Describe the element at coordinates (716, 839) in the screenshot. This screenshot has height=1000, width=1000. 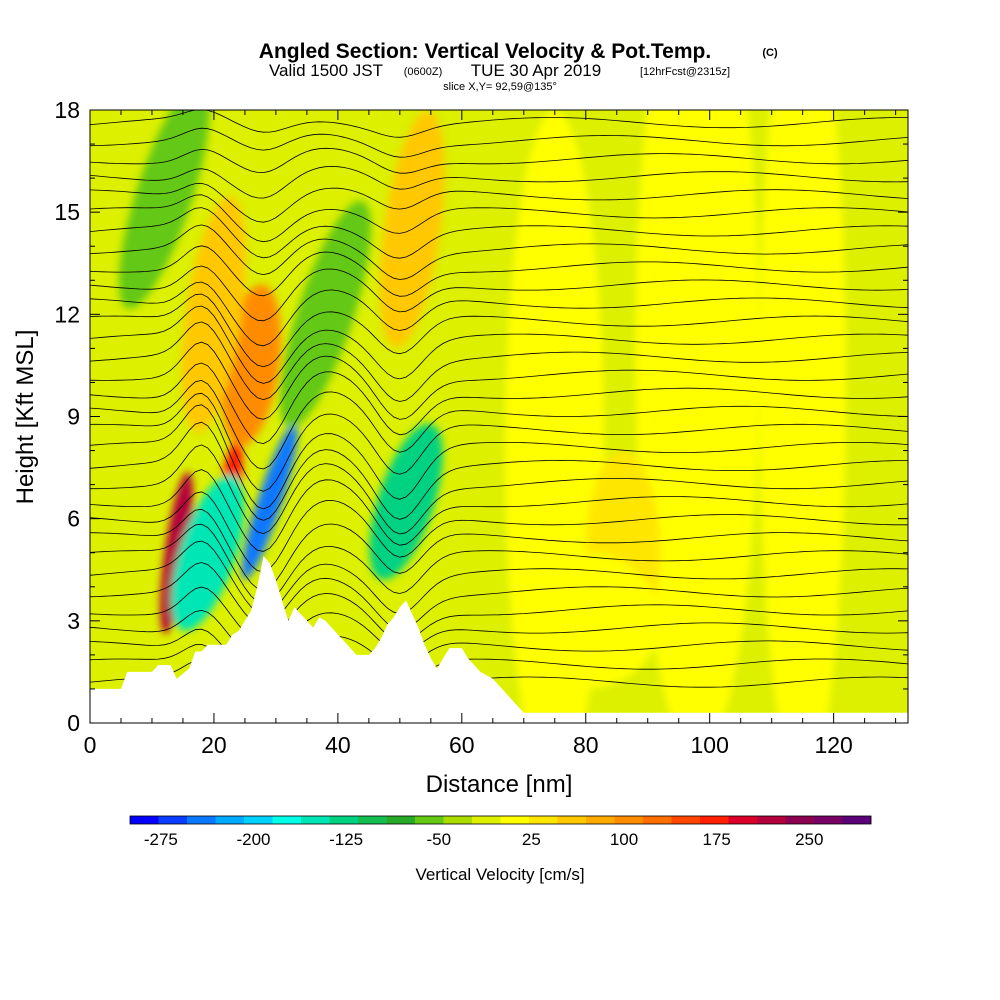
I see `colorbar-tick-label: 175` at that location.